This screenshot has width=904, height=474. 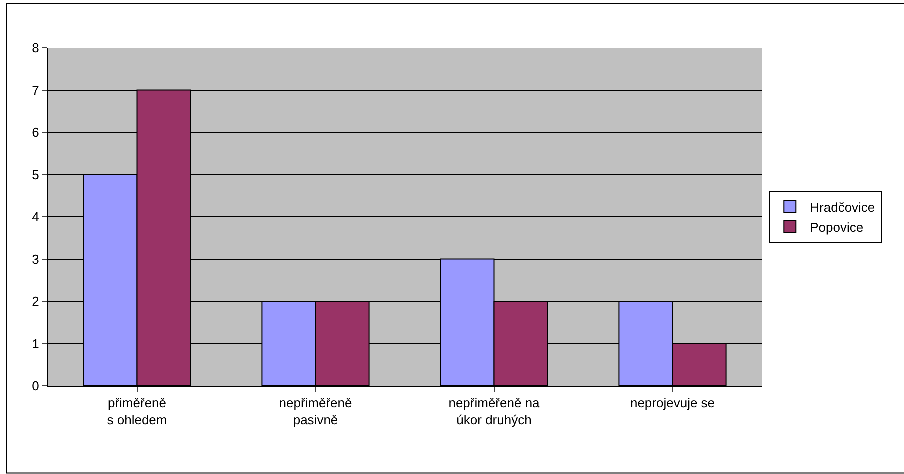 What do you see at coordinates (36, 90) in the screenshot?
I see `y-tick-label: 7` at bounding box center [36, 90].